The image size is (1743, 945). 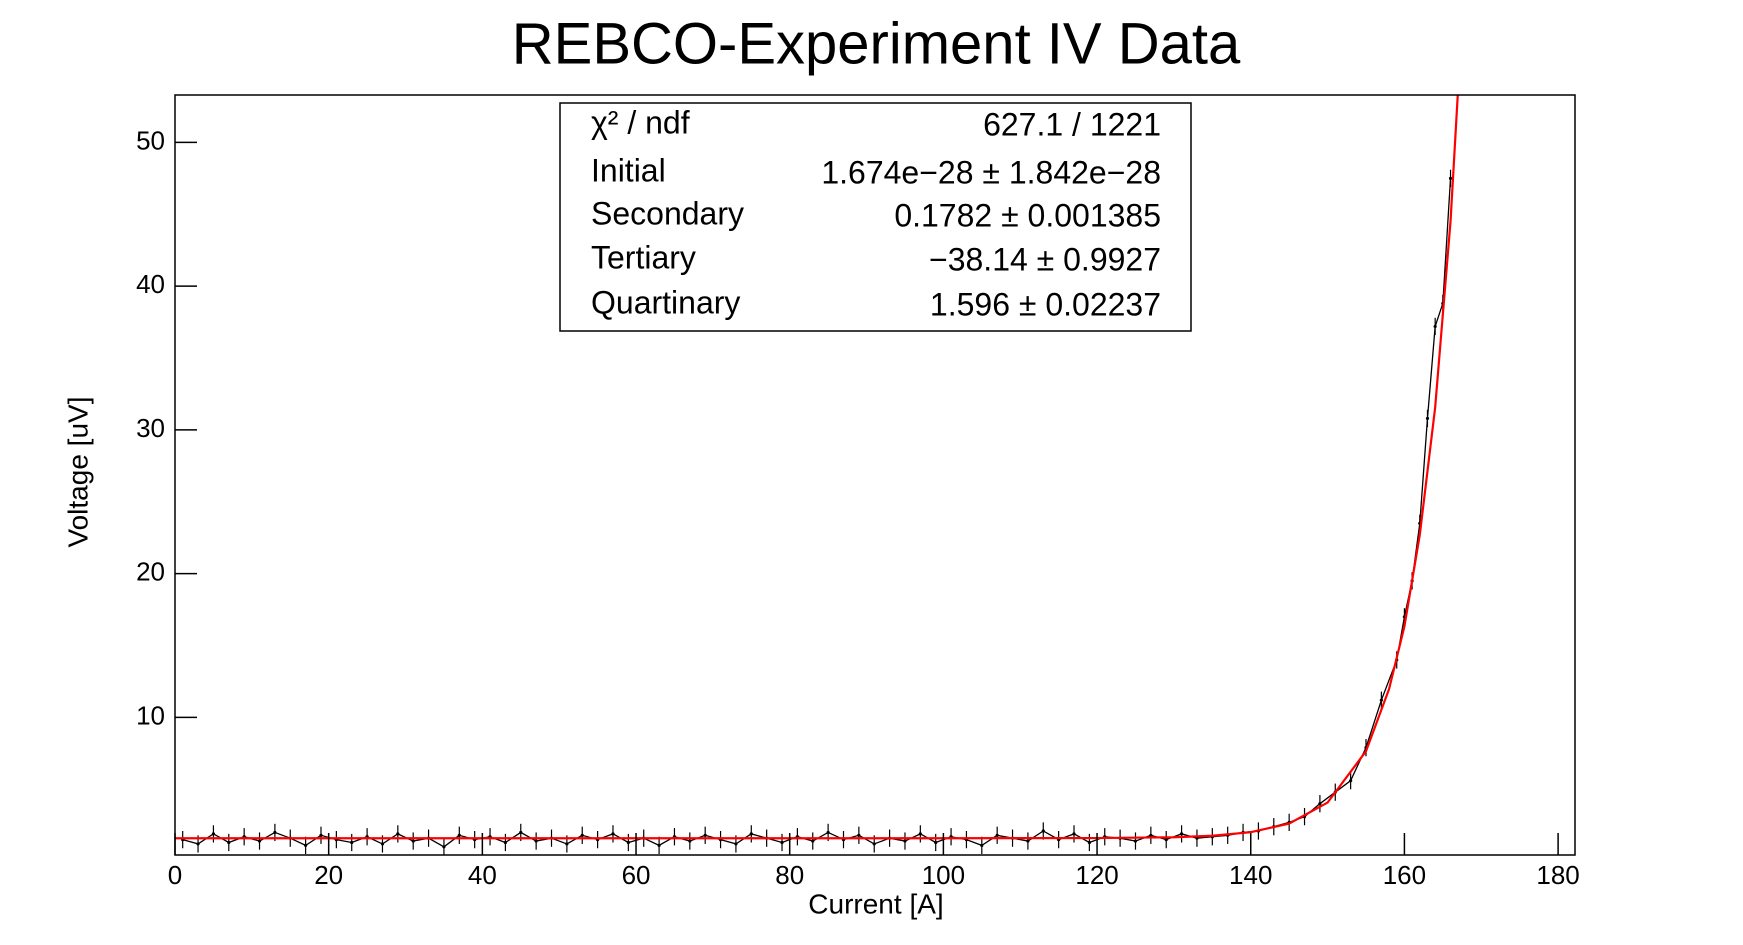 I want to click on stats-value: 0.1782 ± 0.001385, so click(x=1027, y=215).